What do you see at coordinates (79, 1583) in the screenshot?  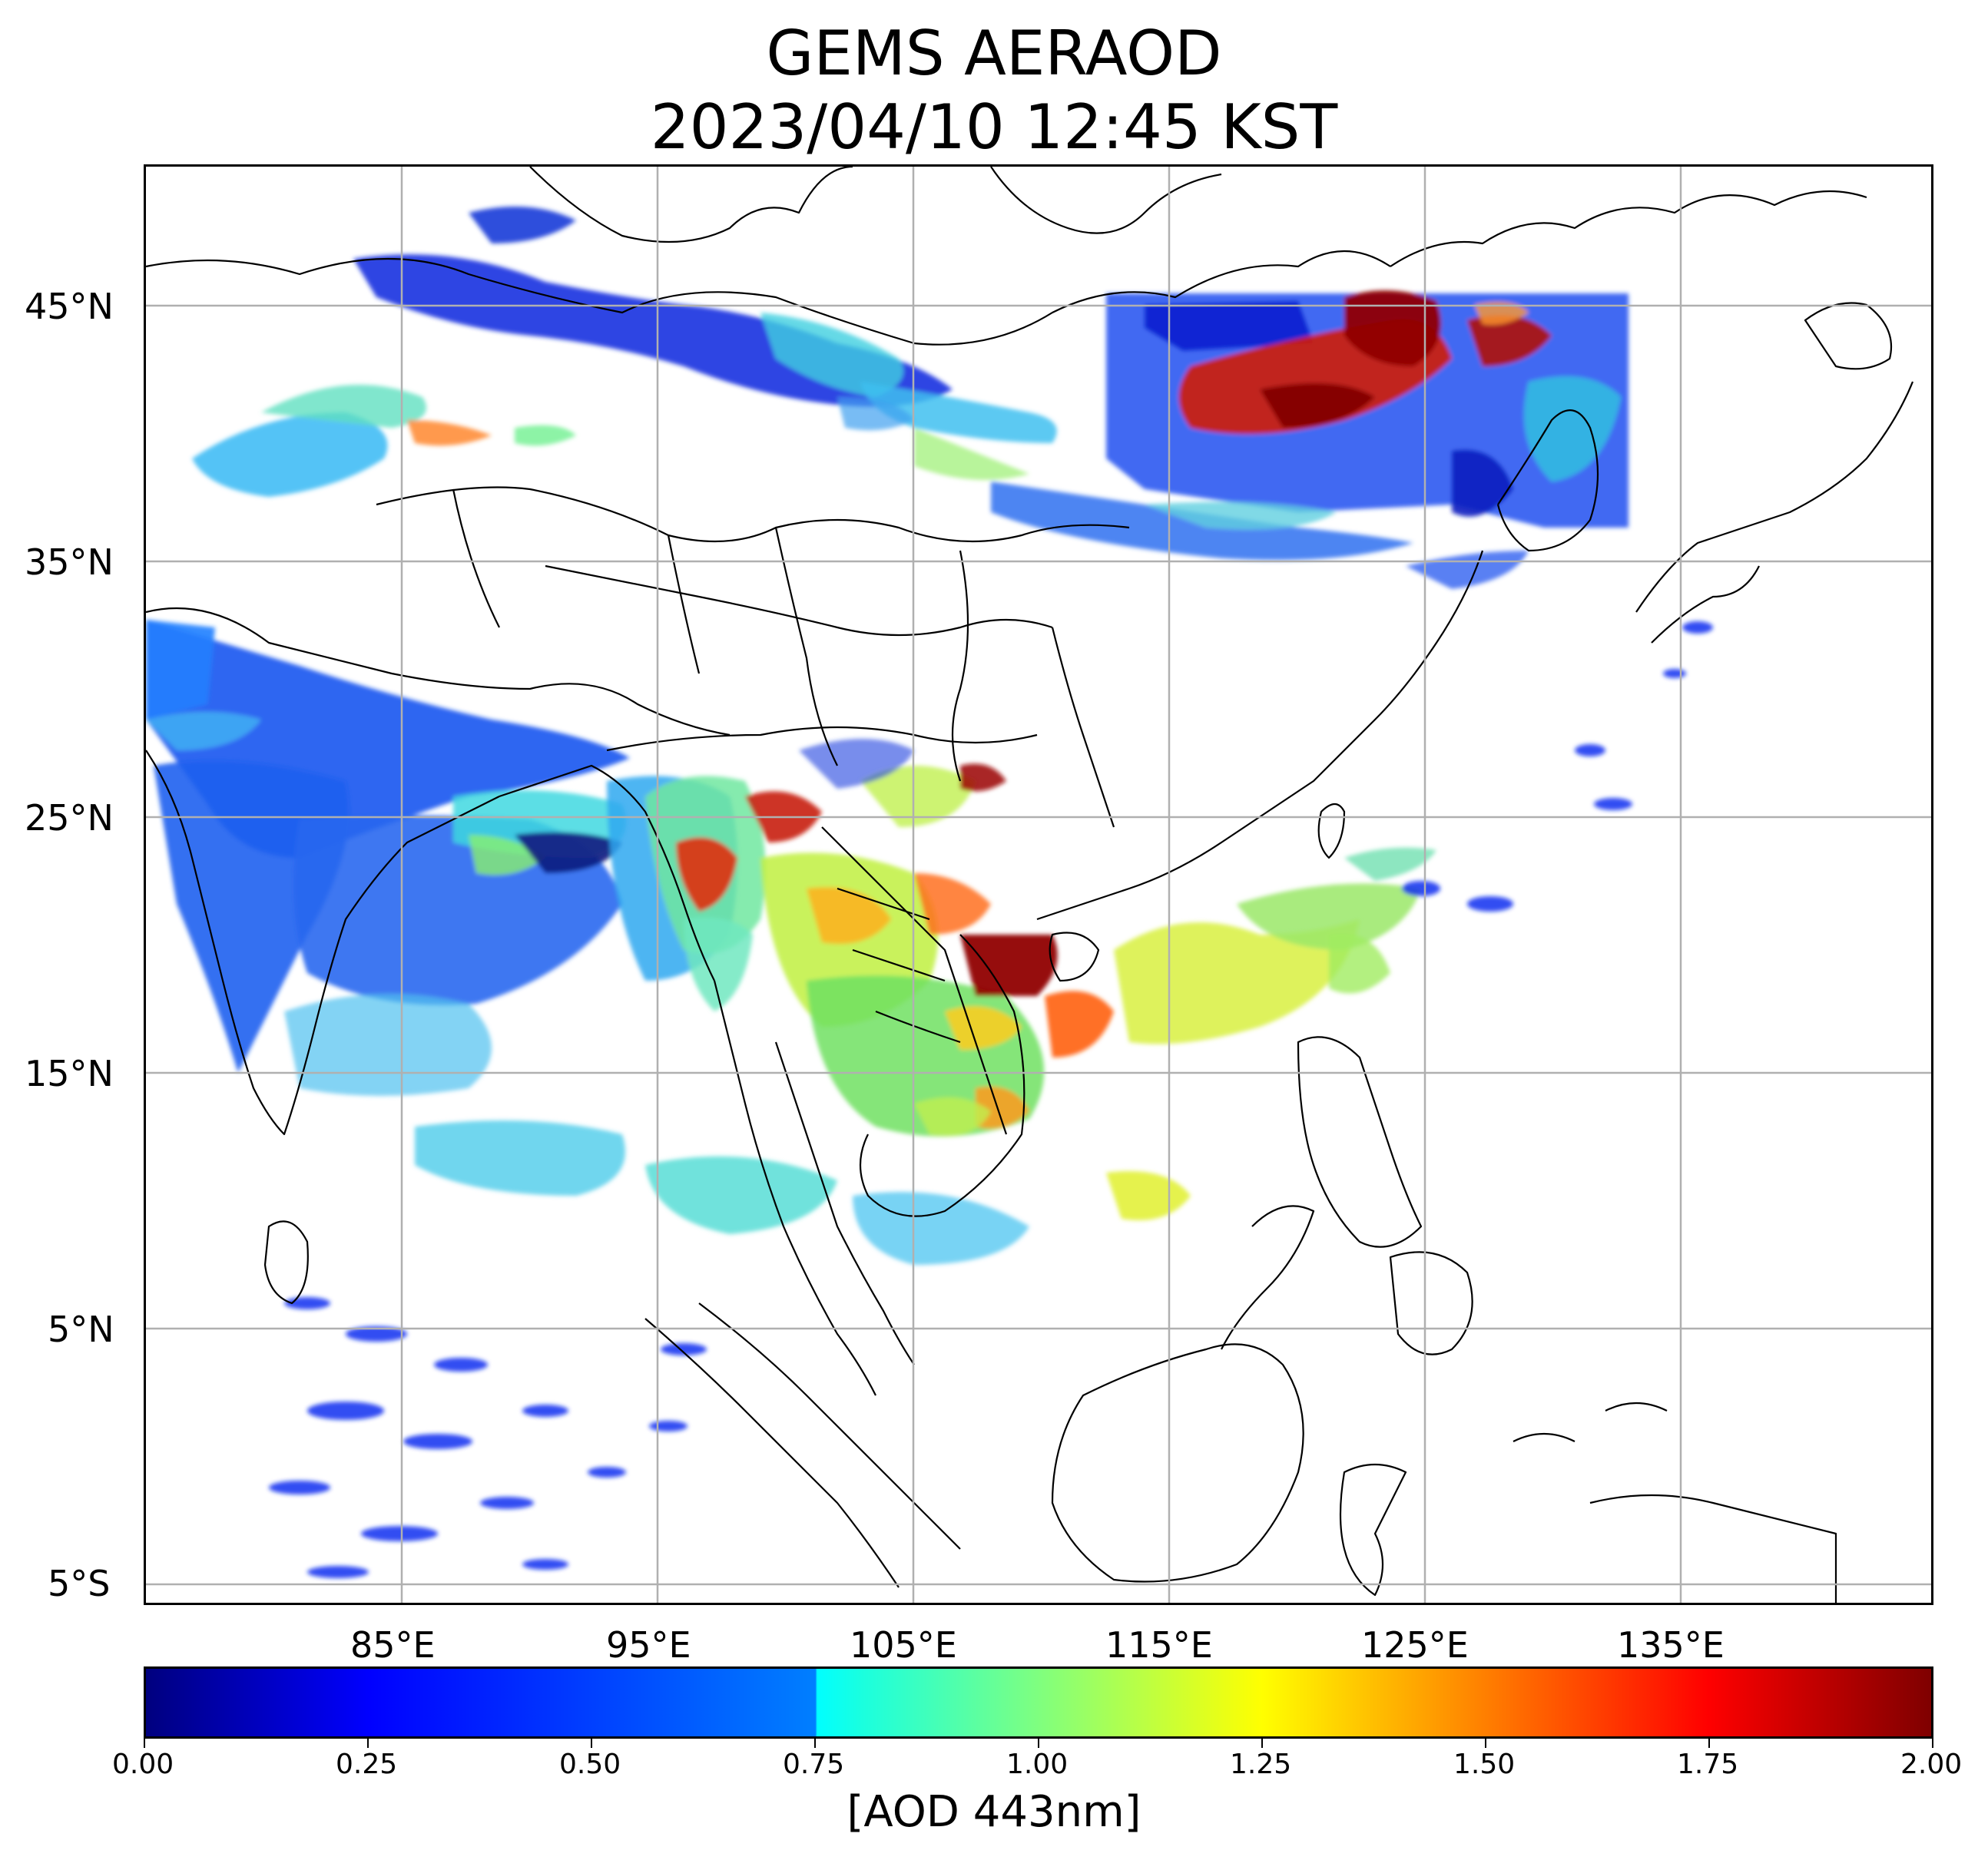 I see `lat-label-5s: 5°S` at bounding box center [79, 1583].